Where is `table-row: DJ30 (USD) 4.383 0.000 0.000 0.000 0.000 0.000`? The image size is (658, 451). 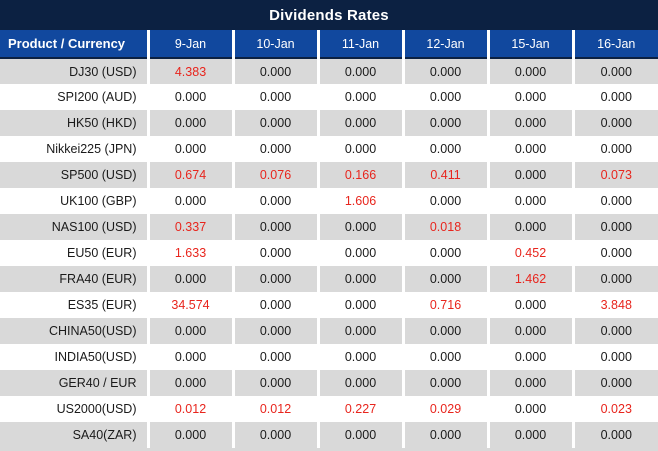 table-row: DJ30 (USD) 4.383 0.000 0.000 0.000 0.000 0.000 is located at coordinates (329, 71).